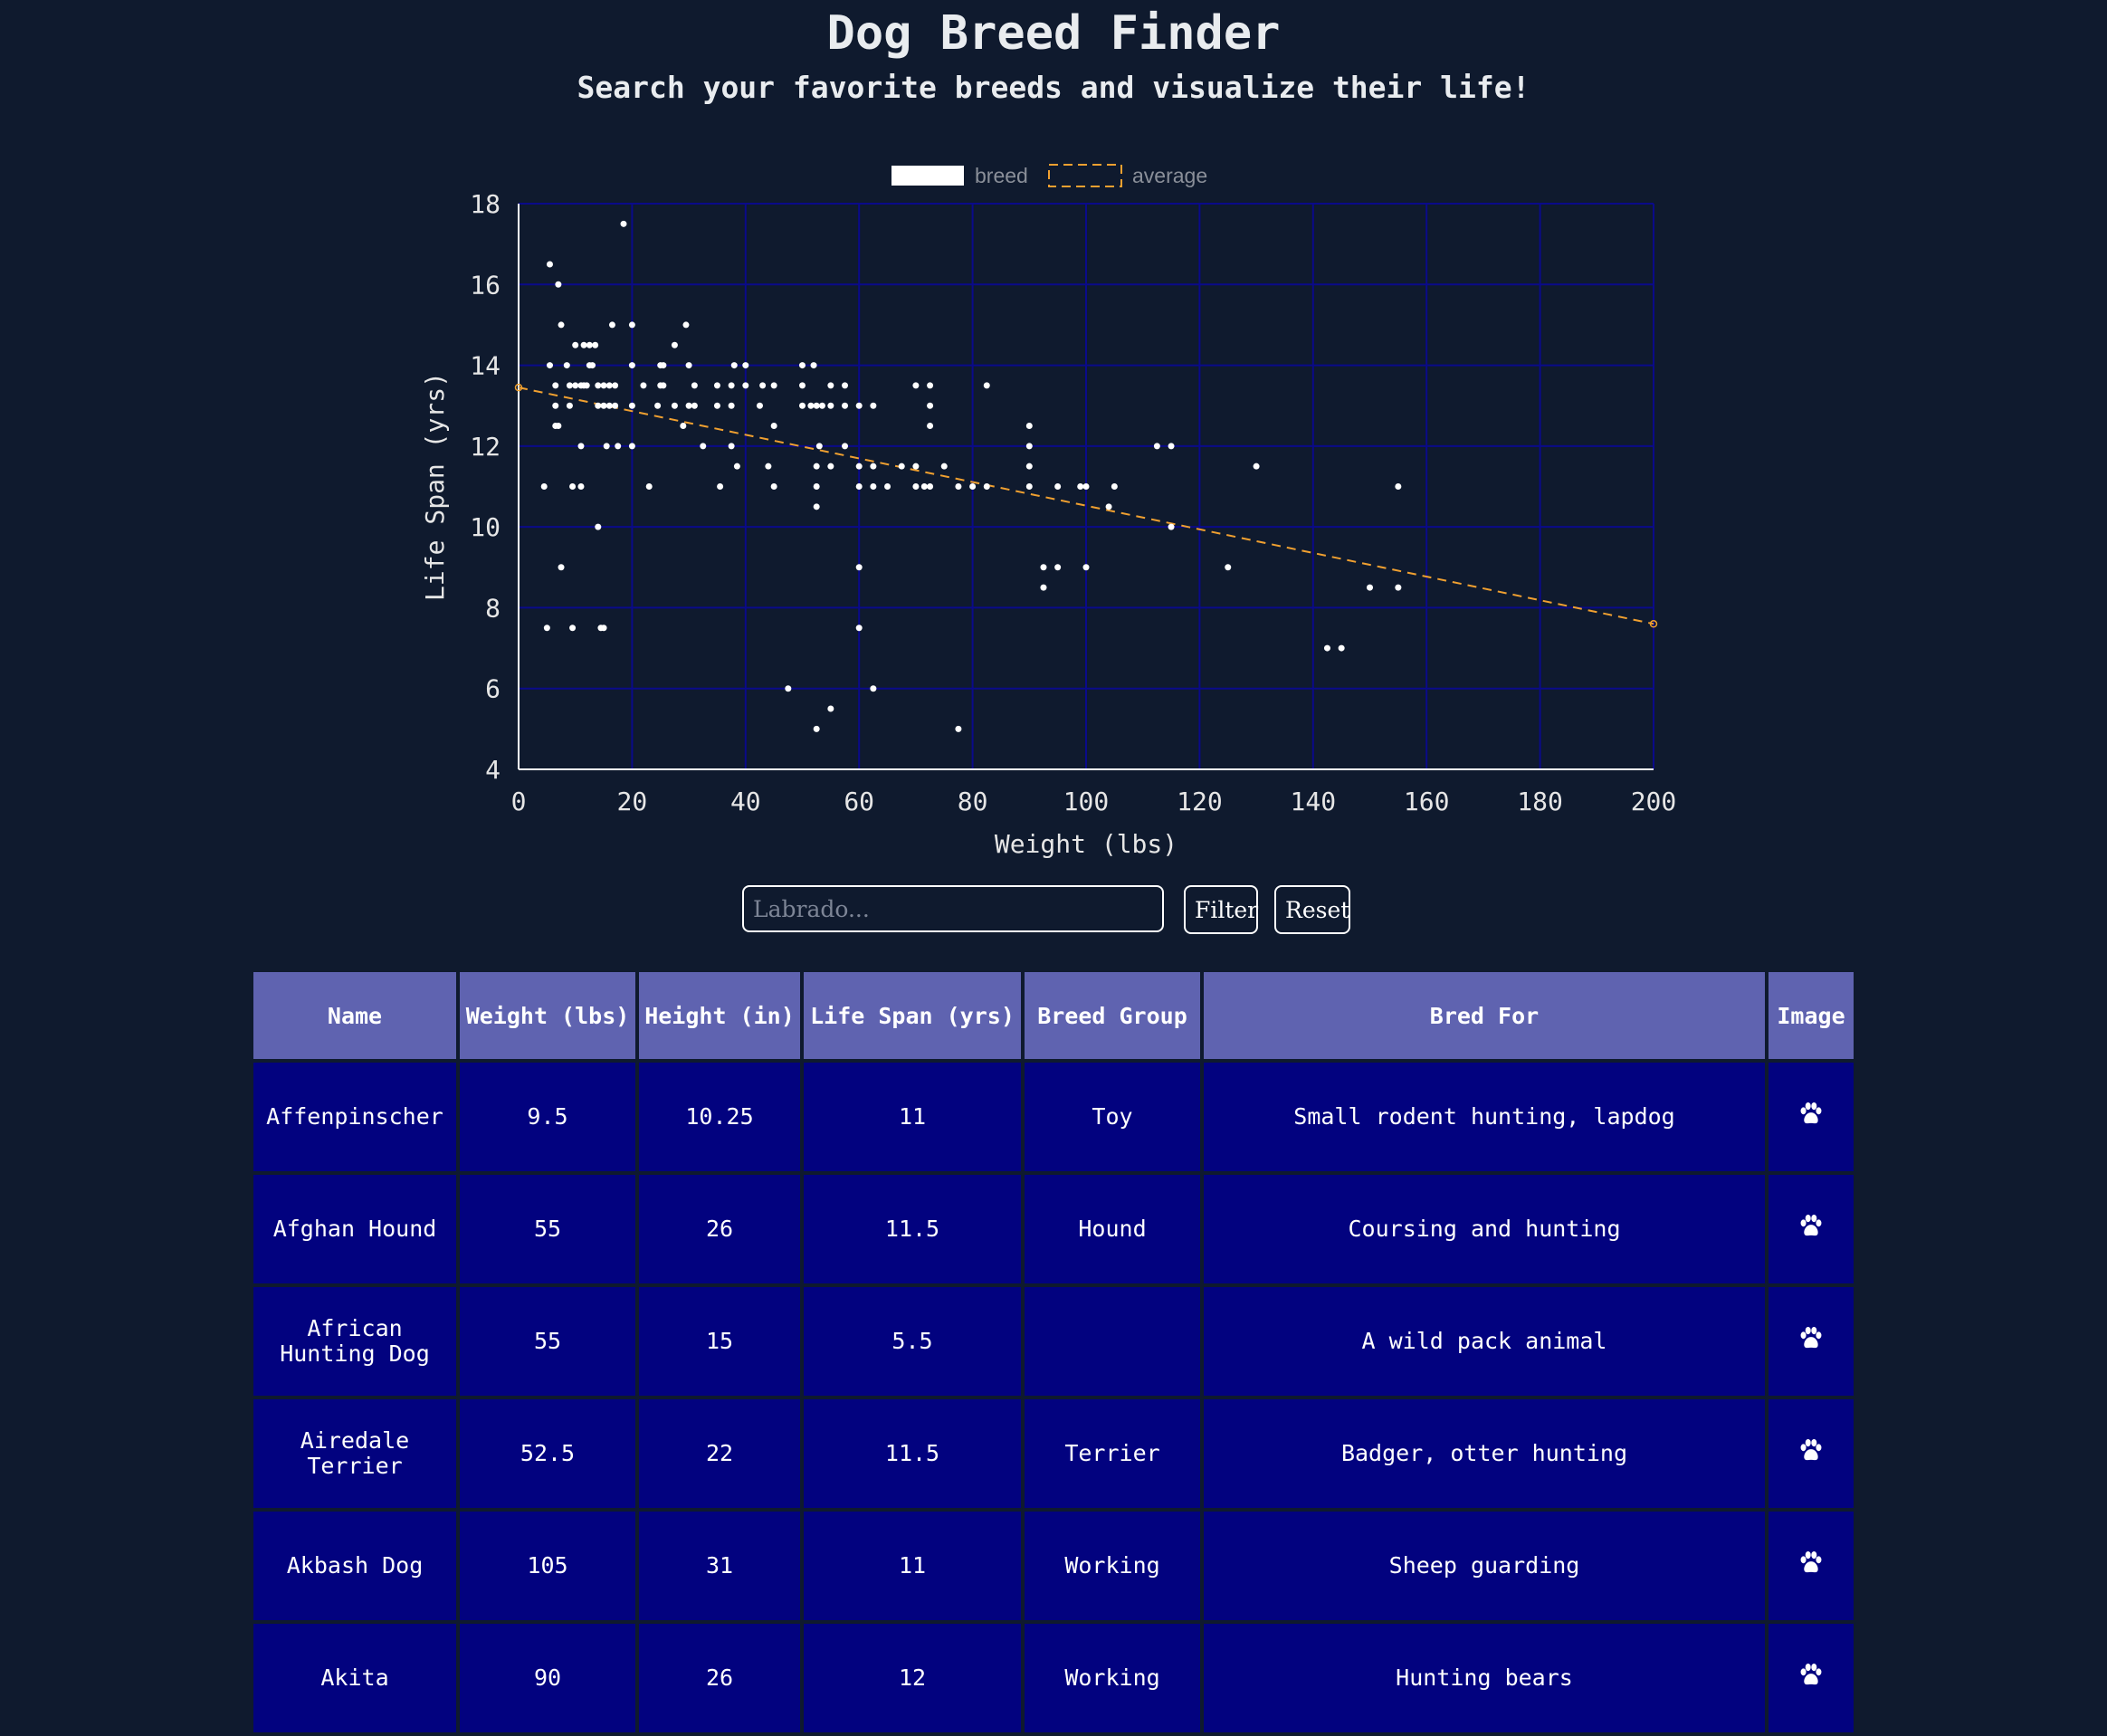 The image size is (2107, 1736). I want to click on column-header-name: Name, so click(354, 1015).